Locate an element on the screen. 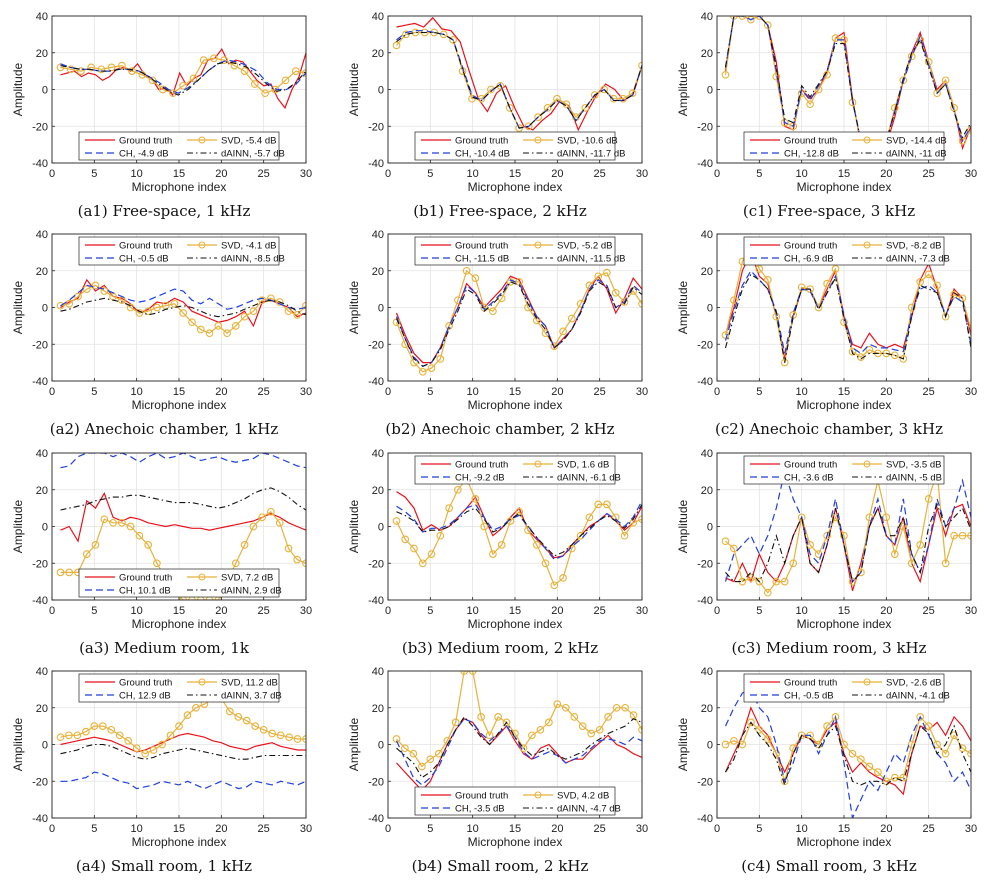 This screenshot has height=885, width=984. x-tick-label: 25 is located at coordinates (929, 611).